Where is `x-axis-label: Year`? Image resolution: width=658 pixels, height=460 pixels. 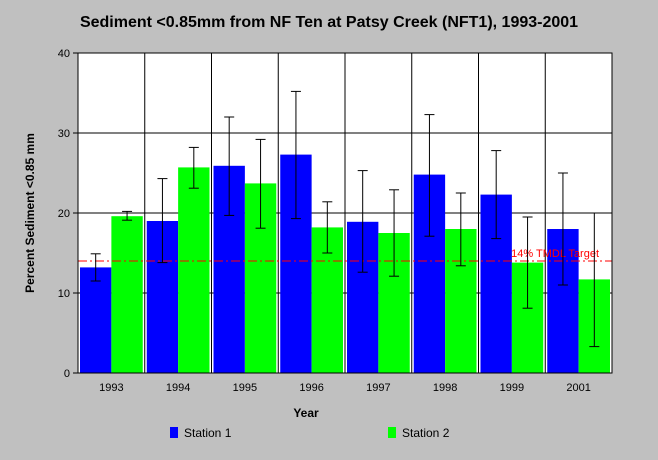 x-axis-label: Year is located at coordinates (306, 413).